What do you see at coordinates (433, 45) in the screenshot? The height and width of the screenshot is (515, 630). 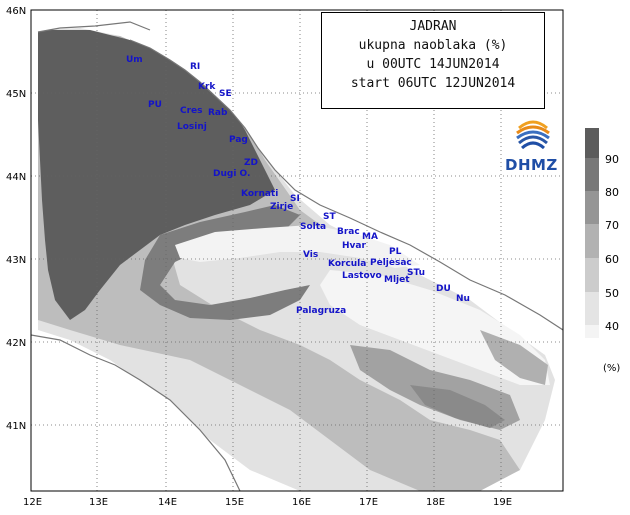 I see `variable-title: ukupna naoblaka (%)` at bounding box center [433, 45].